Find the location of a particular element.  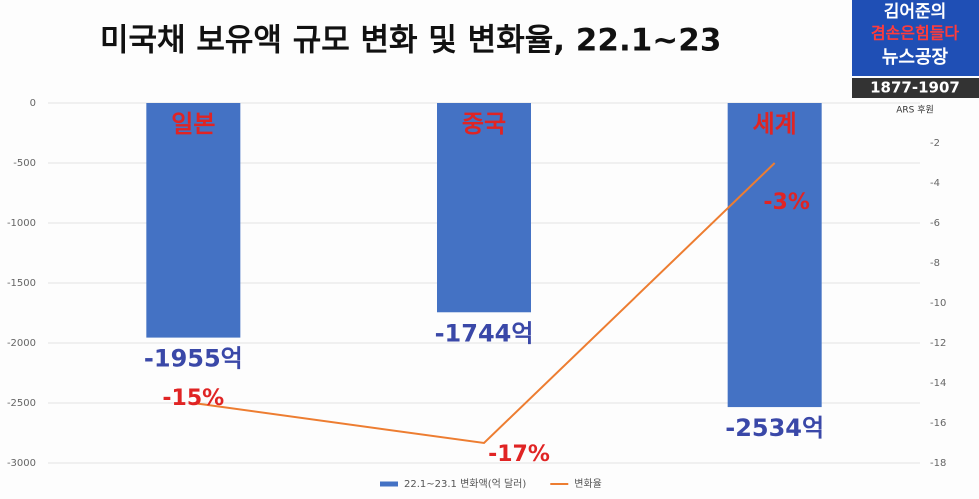

y2-tick-label: -14 is located at coordinates (938, 383).